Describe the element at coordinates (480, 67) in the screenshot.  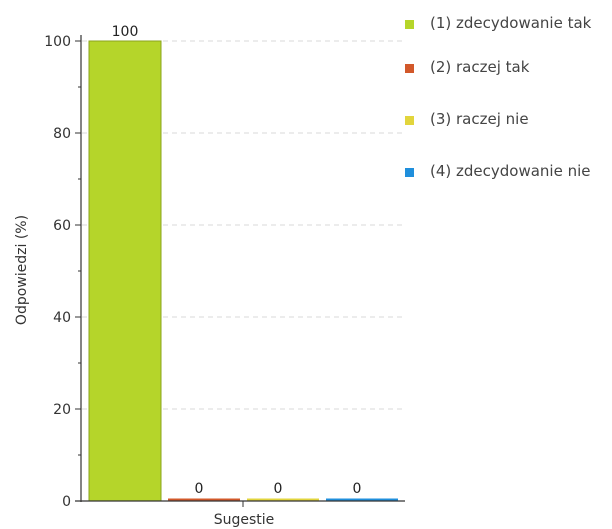
I see `legend-label-2: (2) raczej tak` at that location.